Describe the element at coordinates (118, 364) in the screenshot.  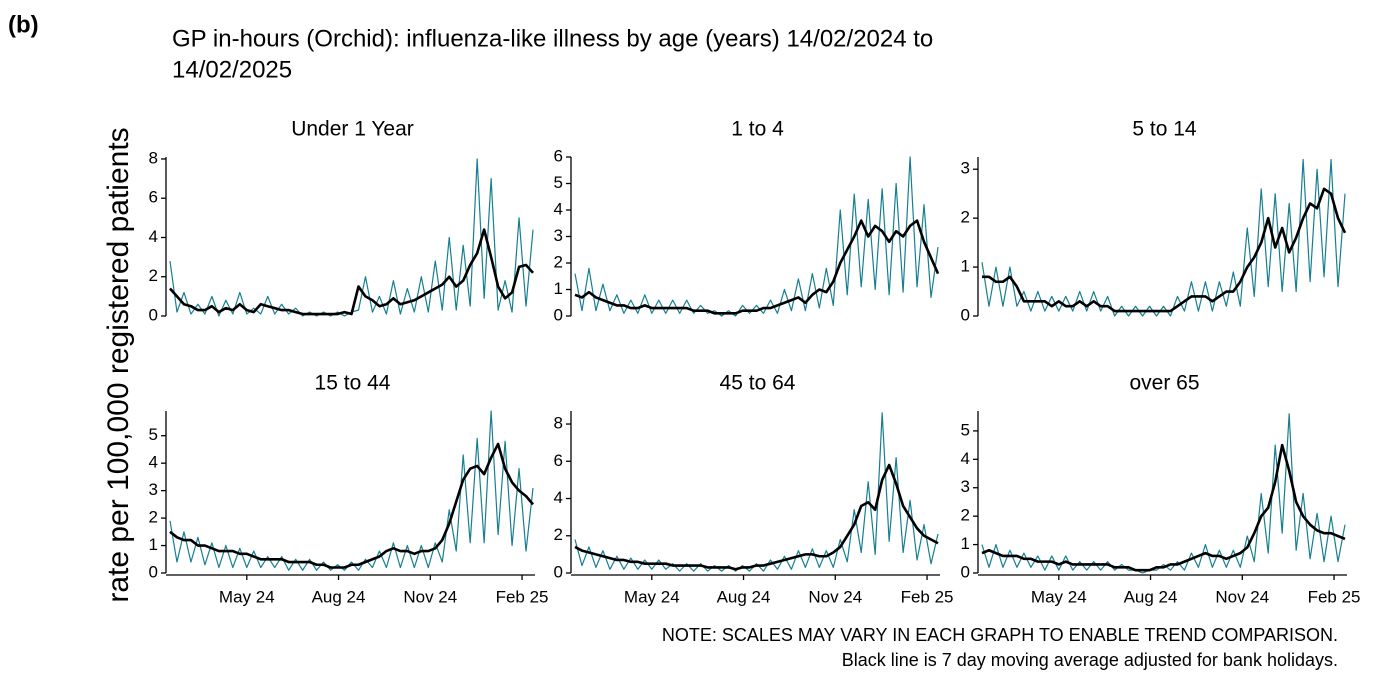
I see `y-axis-label: rate per 100,000 registered patients` at that location.